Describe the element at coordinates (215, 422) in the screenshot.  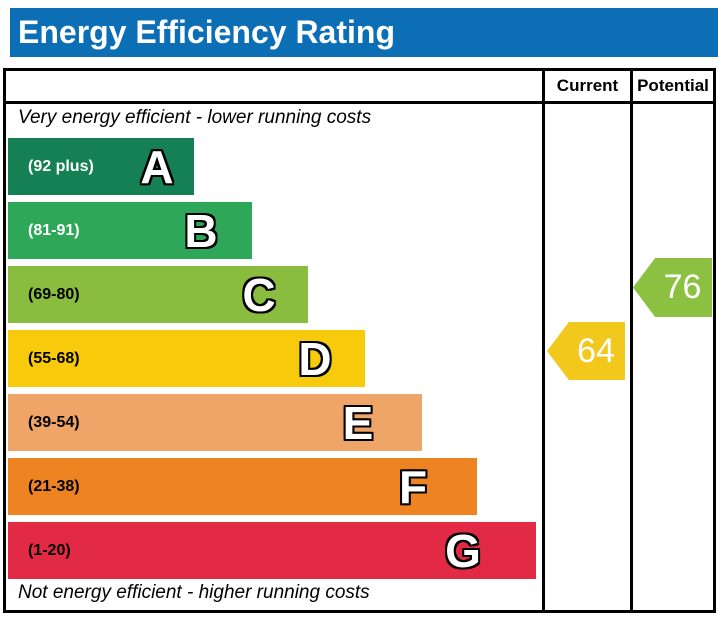
I see `band-bar-e: (39-54) E` at that location.